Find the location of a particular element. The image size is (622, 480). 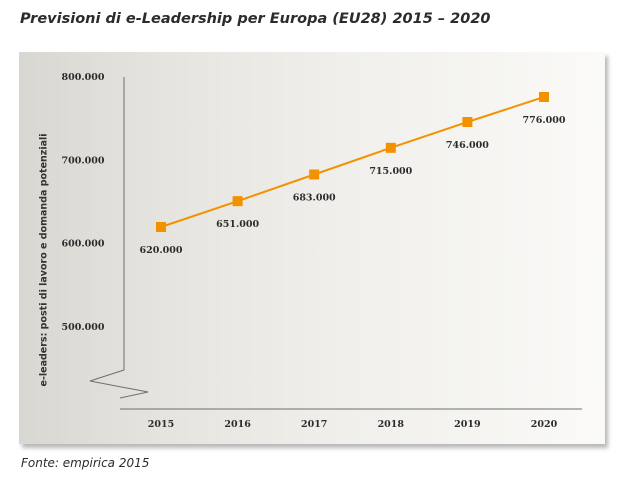

data-label: 715.000 is located at coordinates (390, 171).